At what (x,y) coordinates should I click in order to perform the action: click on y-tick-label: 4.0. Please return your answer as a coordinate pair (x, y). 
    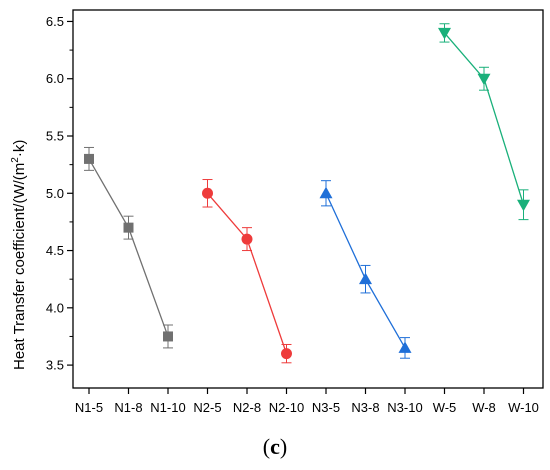
    Looking at the image, I should click on (55, 307).